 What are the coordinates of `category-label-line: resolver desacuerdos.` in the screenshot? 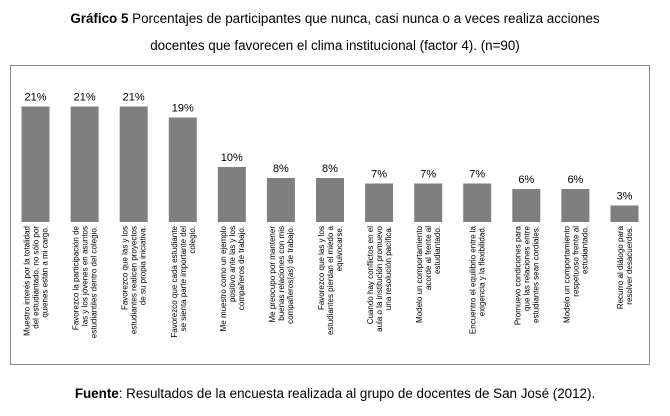 It's located at (629, 265).